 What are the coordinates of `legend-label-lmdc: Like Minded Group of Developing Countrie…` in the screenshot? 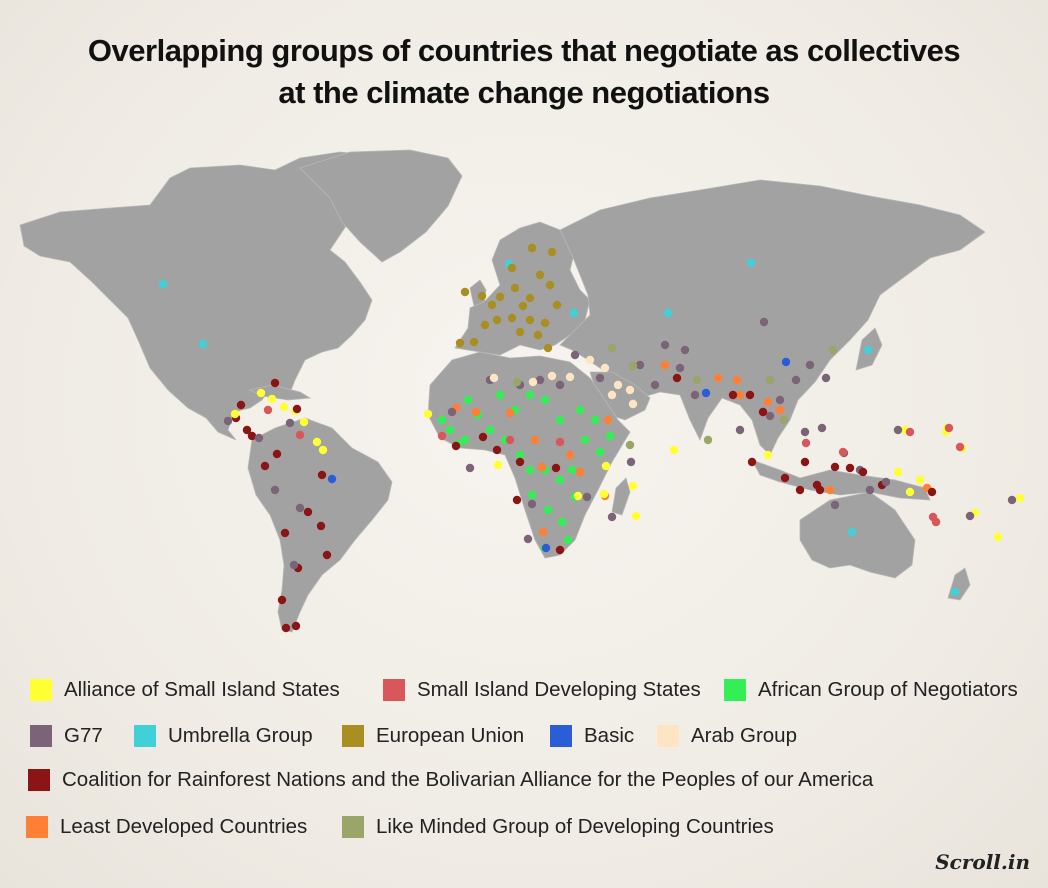 It's located at (575, 826).